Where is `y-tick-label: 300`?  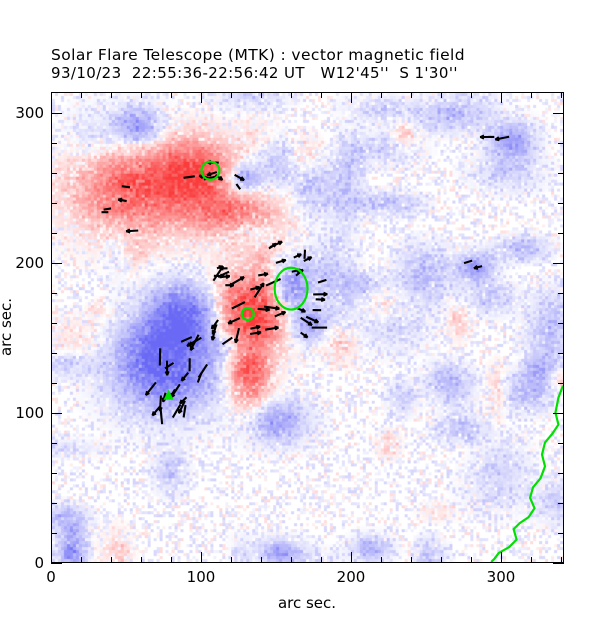 y-tick-label: 300 is located at coordinates (29, 113).